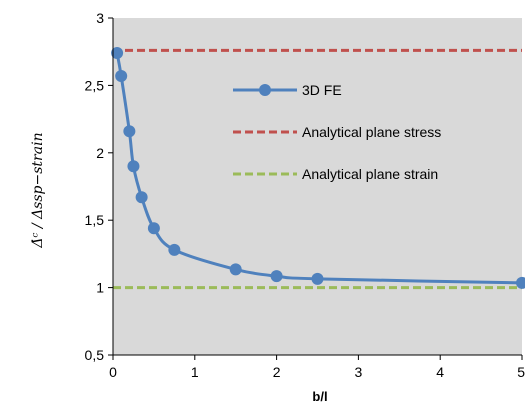  I want to click on y-tick-label: 0,5, so click(95, 355).